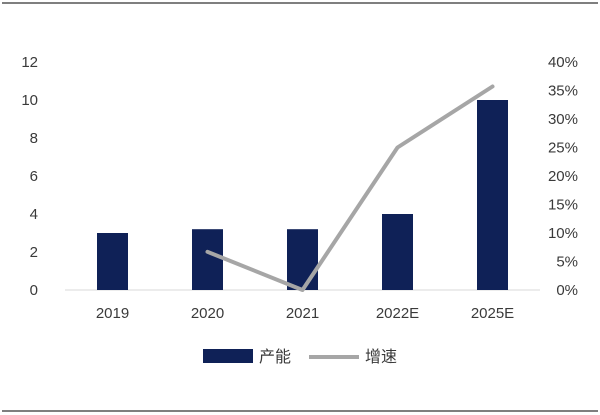  I want to click on left-tick-label: 0, so click(34, 290).